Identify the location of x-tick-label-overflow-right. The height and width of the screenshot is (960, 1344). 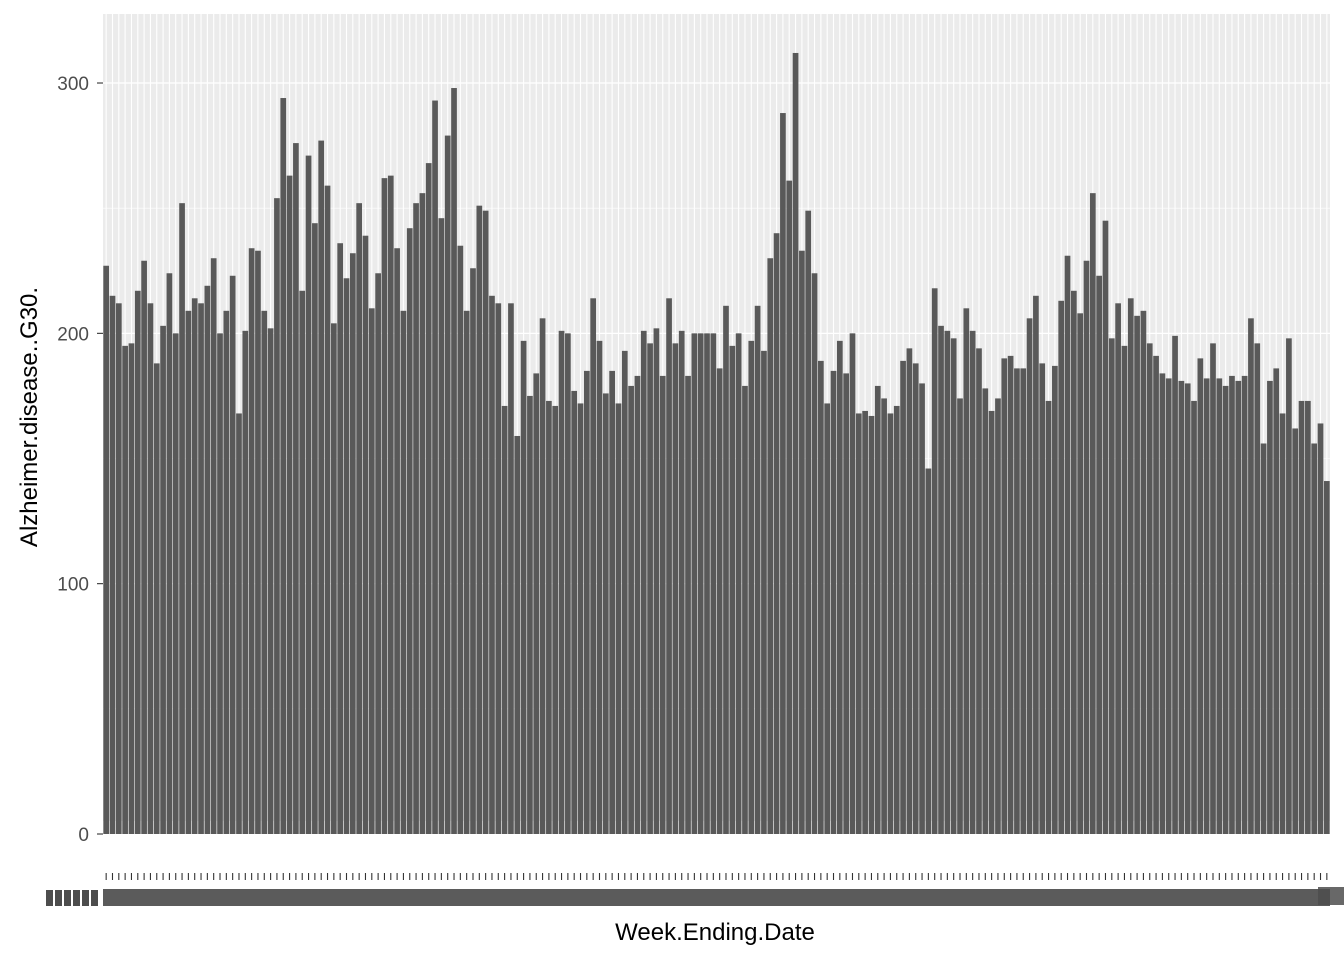
(1331, 896).